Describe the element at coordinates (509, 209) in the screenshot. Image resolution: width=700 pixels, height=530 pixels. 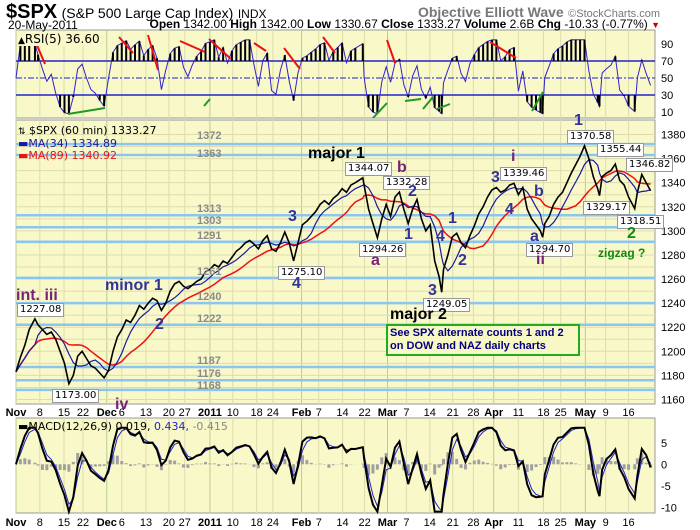
I see `wave-label: 4` at that location.